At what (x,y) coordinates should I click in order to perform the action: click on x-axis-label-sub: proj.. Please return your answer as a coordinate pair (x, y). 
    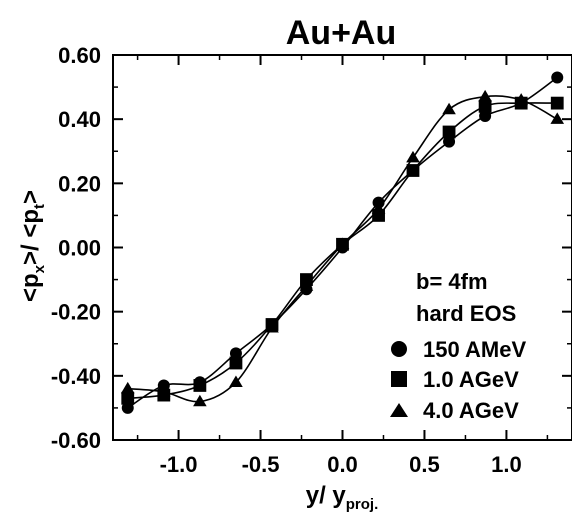
    Looking at the image, I should click on (362, 504).